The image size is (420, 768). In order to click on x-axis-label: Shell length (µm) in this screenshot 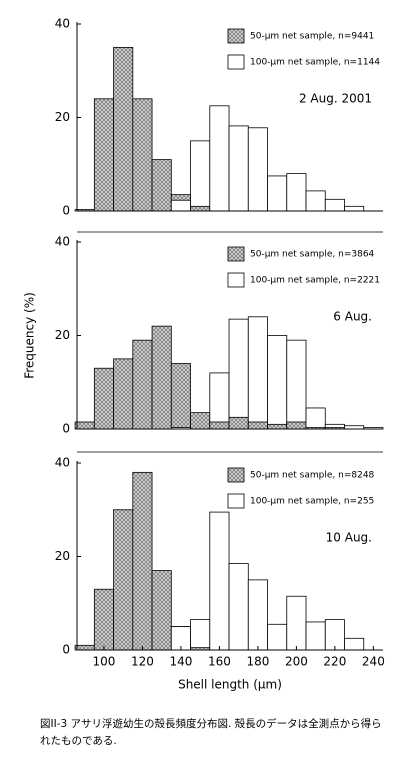, I will do `click(230, 685)`.